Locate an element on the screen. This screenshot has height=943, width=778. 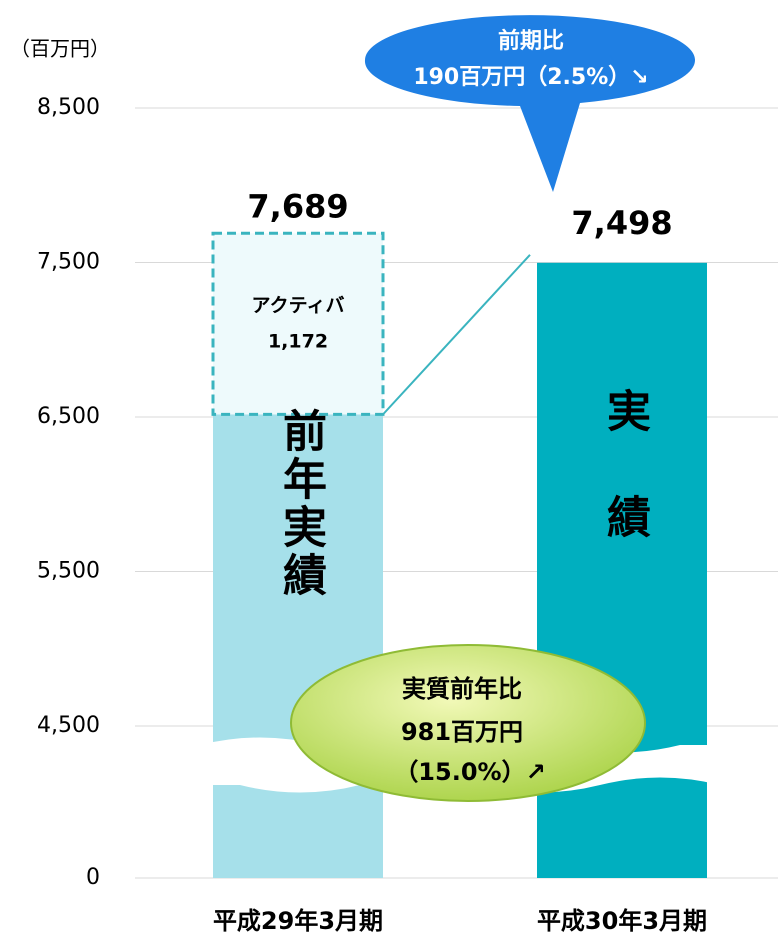
y-tick-label: 0 is located at coordinates (93, 877).